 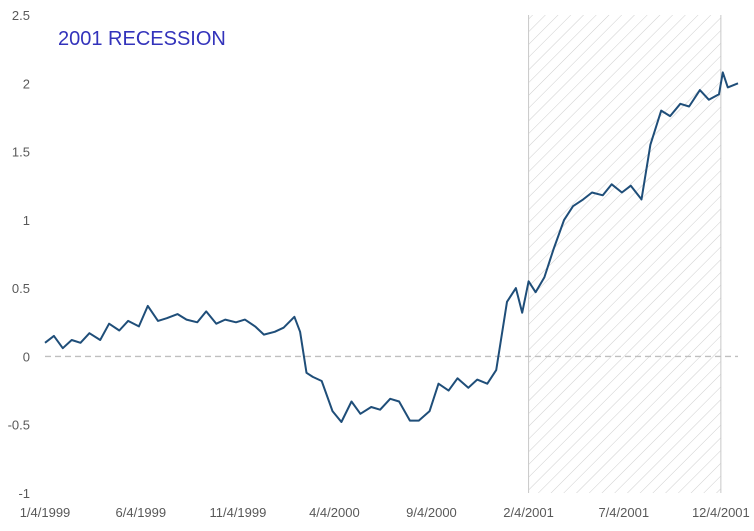 What do you see at coordinates (21, 152) in the screenshot?
I see `y-tick-label: 1.5` at bounding box center [21, 152].